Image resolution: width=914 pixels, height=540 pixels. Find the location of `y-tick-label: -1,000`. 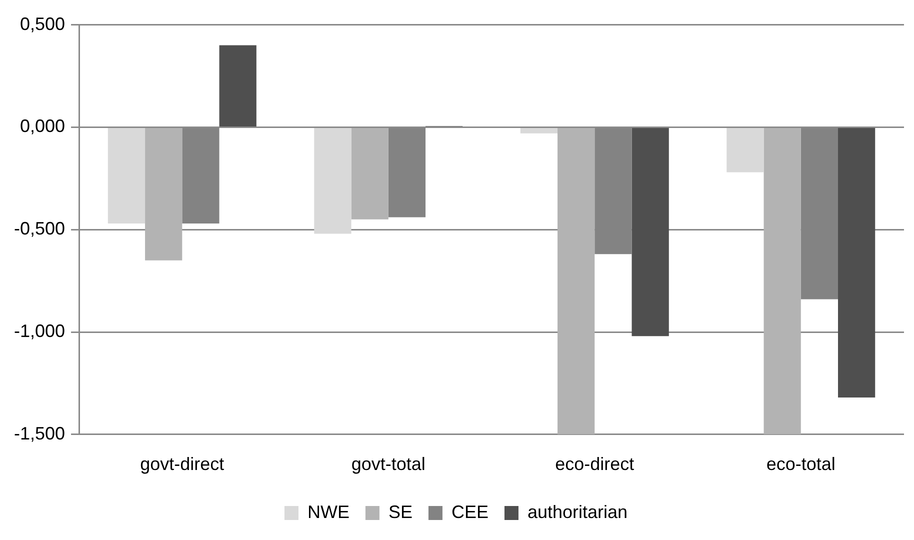

y-tick-label: -1,000 is located at coordinates (40, 330).